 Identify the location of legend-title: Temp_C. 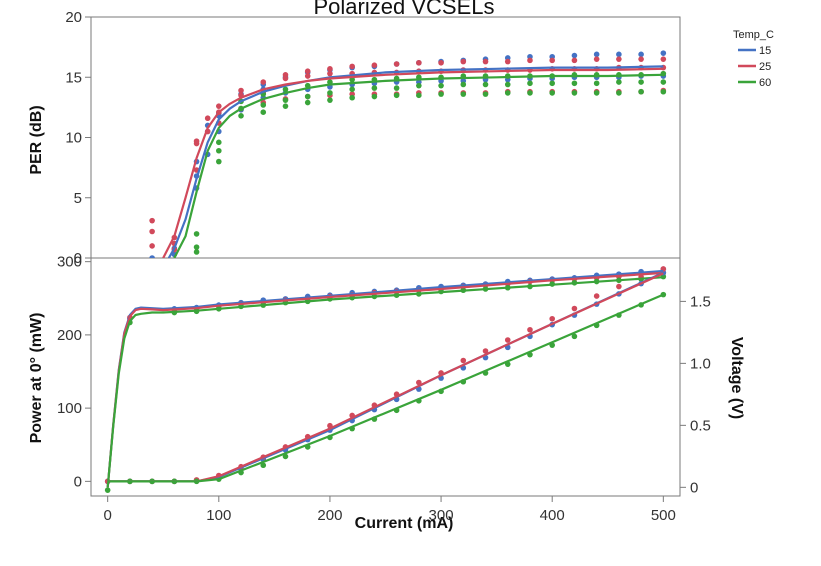
(753, 35).